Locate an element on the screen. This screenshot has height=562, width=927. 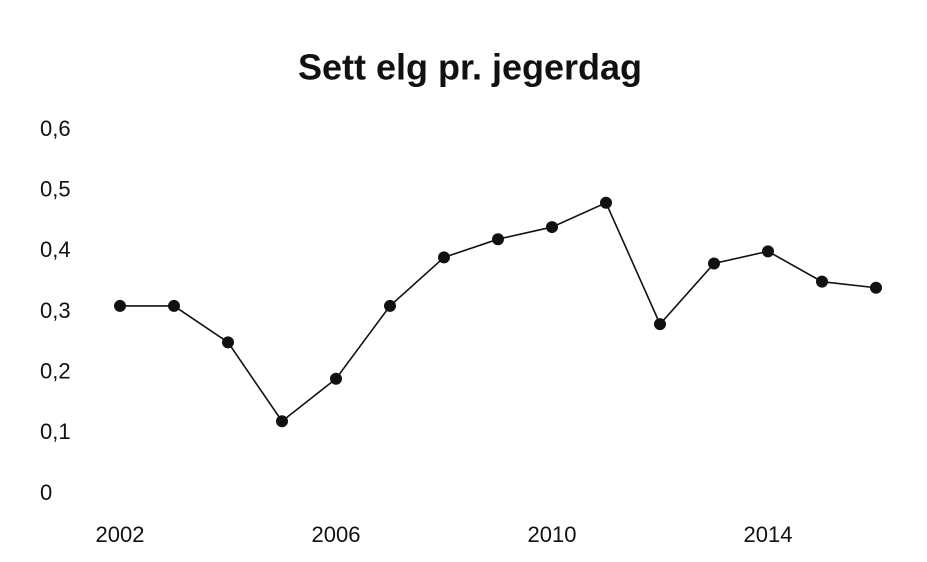
y-tick-label: 0,5 is located at coordinates (55, 188).